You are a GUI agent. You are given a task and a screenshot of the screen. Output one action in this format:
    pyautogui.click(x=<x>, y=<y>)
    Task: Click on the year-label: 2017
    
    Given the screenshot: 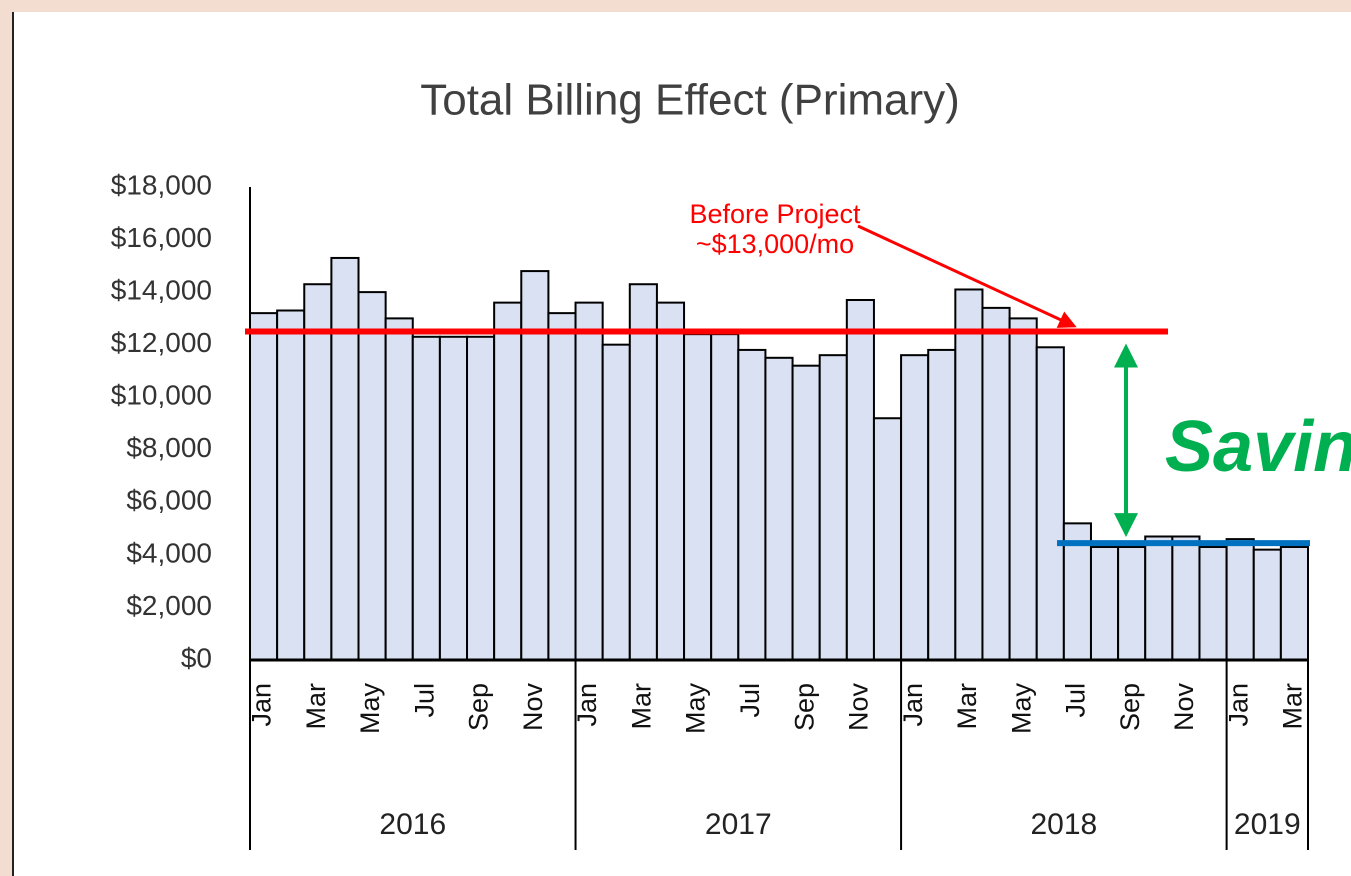 What is the action you would take?
    pyautogui.click(x=738, y=824)
    